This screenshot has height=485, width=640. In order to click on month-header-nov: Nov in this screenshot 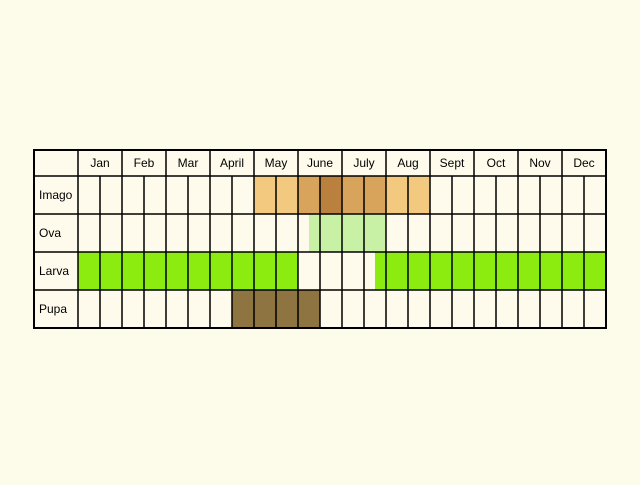, I will do `click(539, 163)`.